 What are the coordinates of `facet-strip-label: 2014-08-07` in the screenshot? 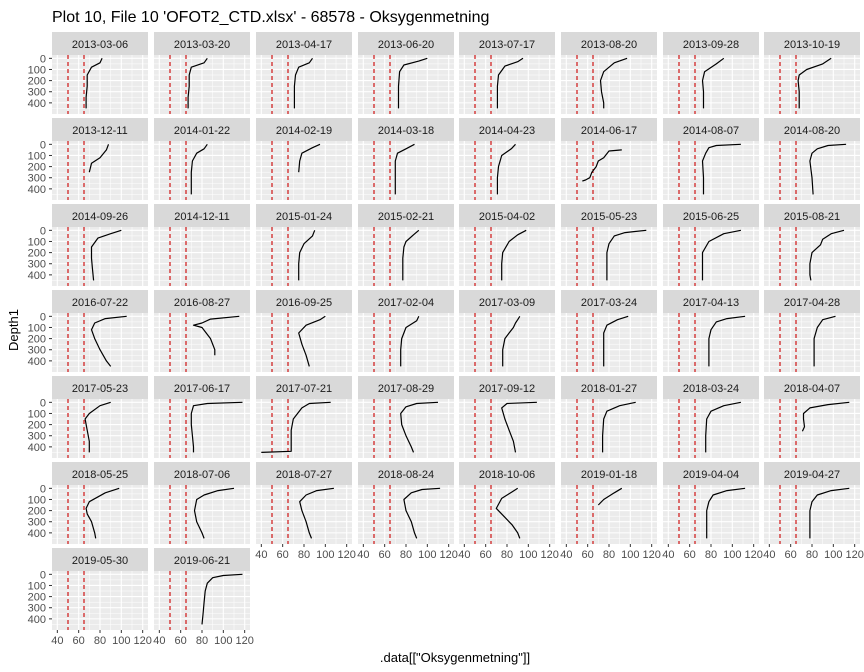 It's located at (711, 131).